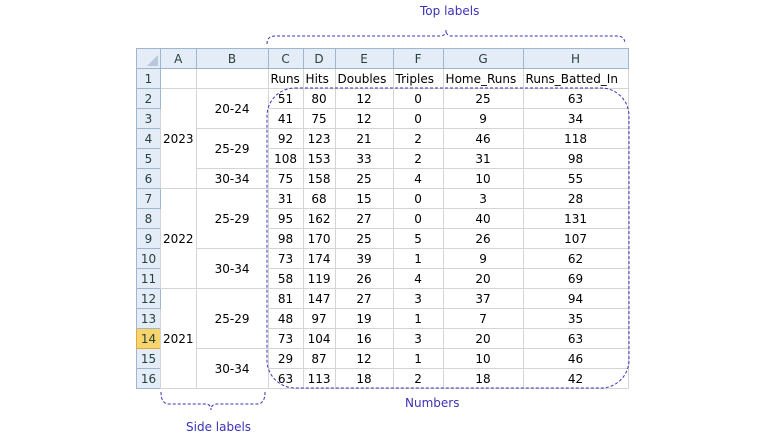 Image resolution: width=768 pixels, height=437 pixels. Describe the element at coordinates (148, 278) in the screenshot. I see `row-header: 11` at that location.